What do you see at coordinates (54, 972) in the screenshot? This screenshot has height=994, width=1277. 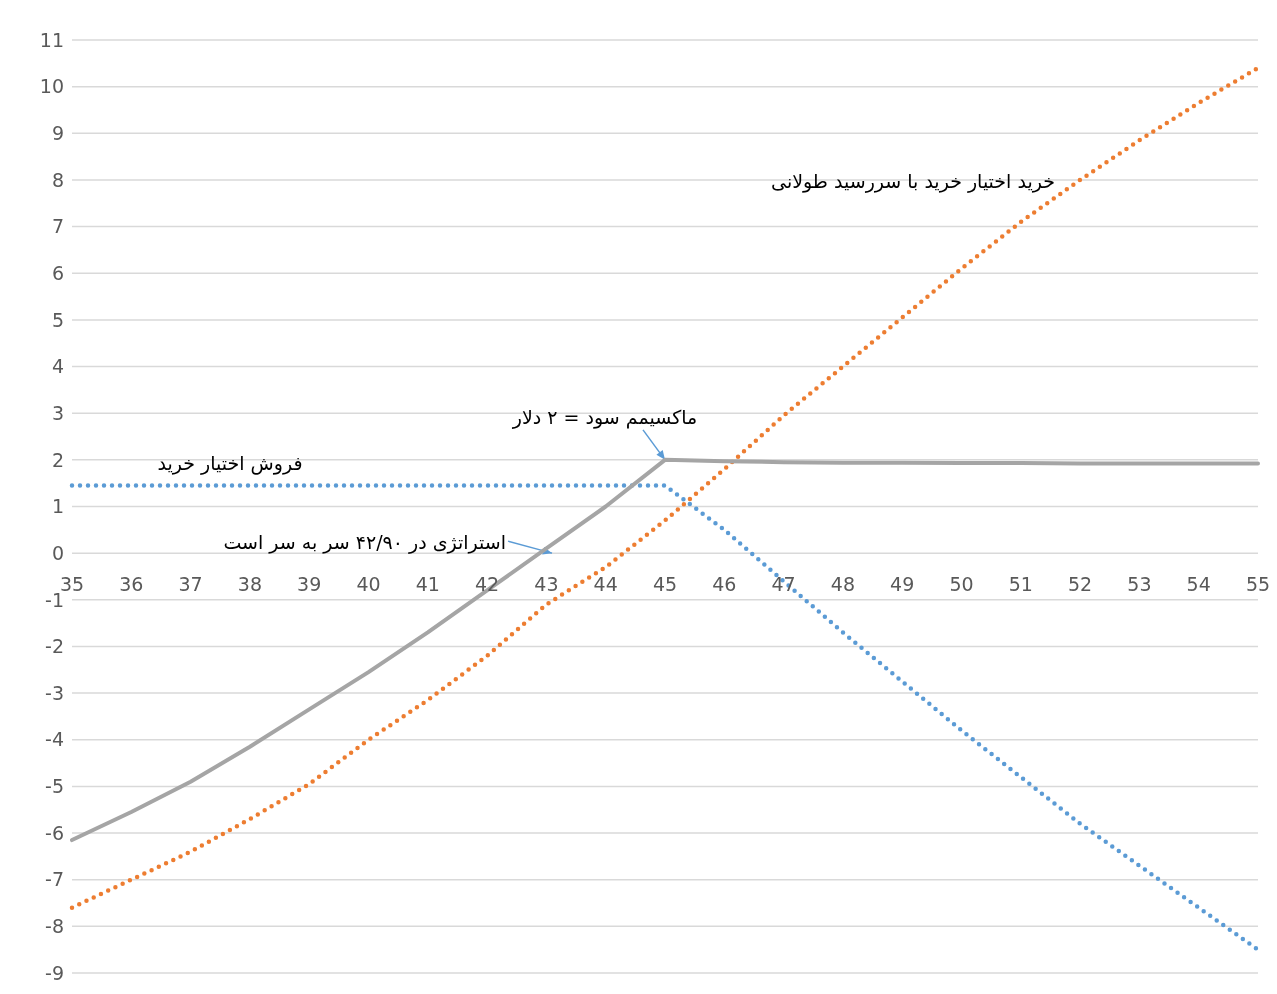 I see `y-tick-label: -9` at bounding box center [54, 972].